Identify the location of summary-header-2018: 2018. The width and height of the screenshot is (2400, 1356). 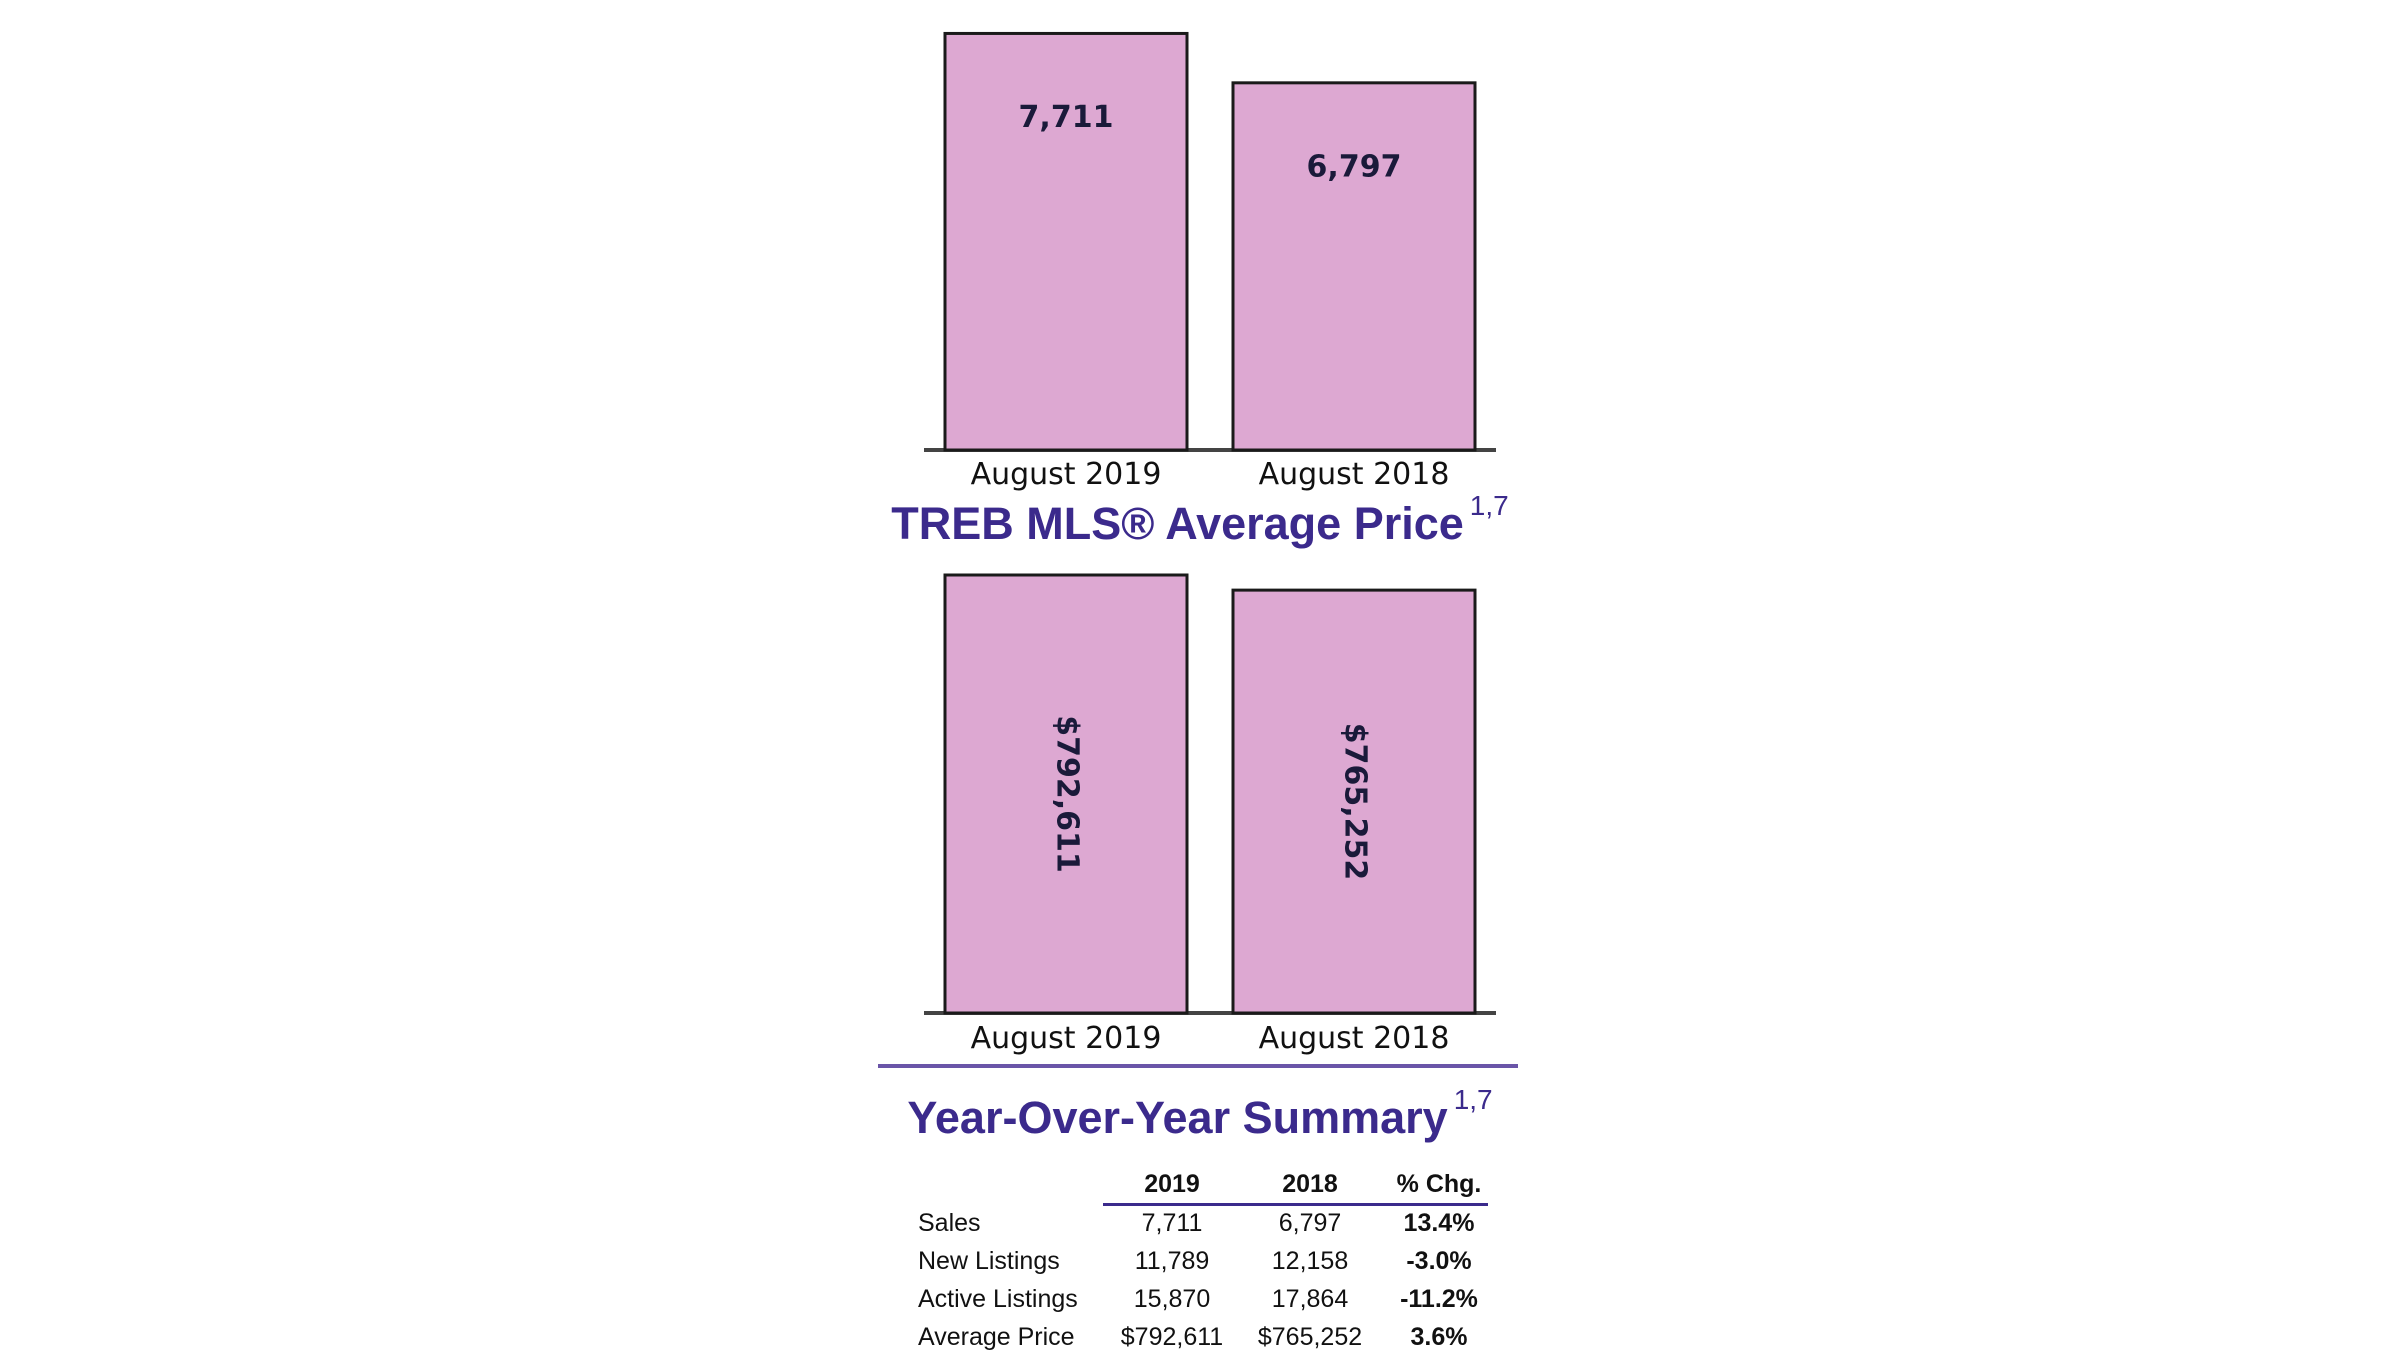
(1310, 1184).